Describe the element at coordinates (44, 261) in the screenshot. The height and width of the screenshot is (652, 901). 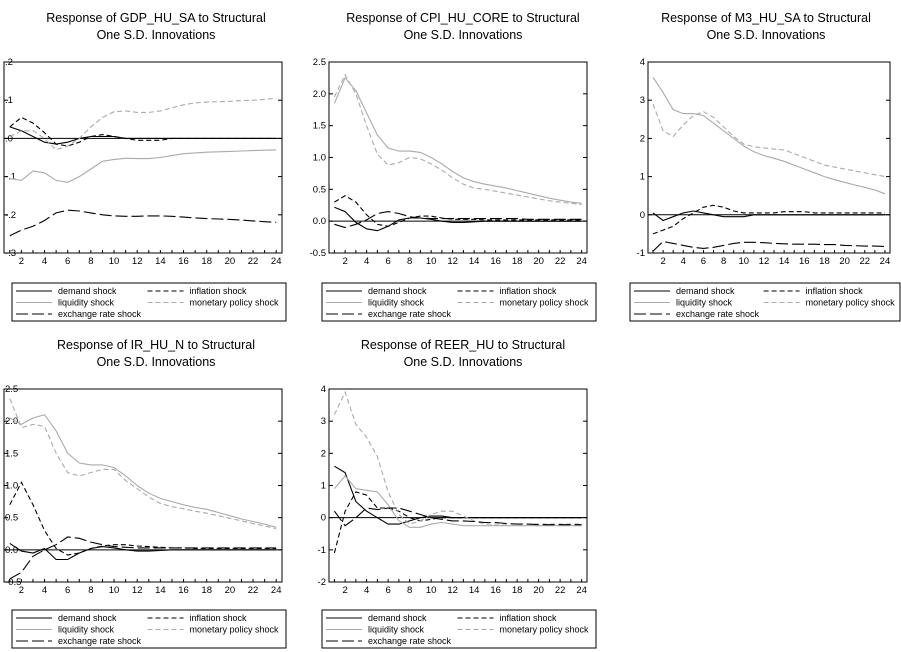
I see `x-tick-label: 4` at that location.